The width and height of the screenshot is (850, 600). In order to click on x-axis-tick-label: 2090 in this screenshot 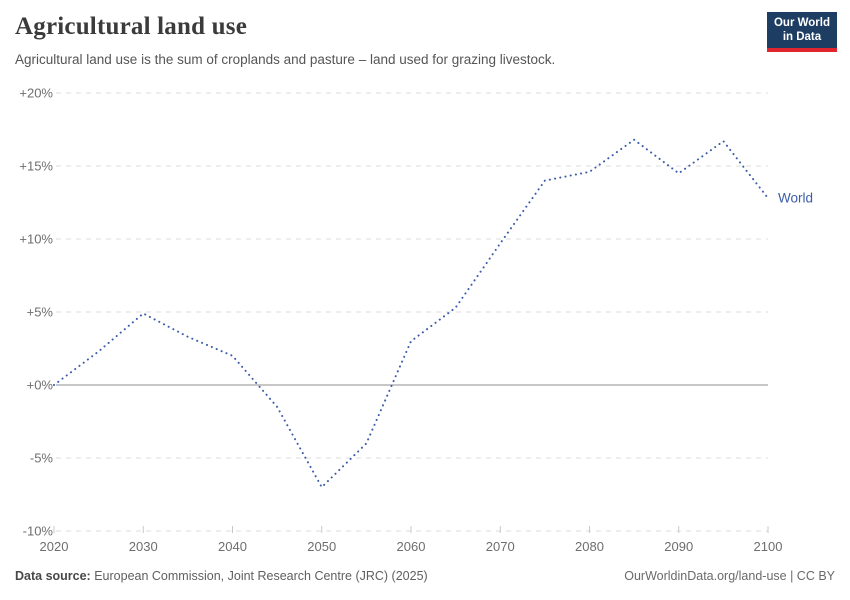, I will do `click(678, 546)`.